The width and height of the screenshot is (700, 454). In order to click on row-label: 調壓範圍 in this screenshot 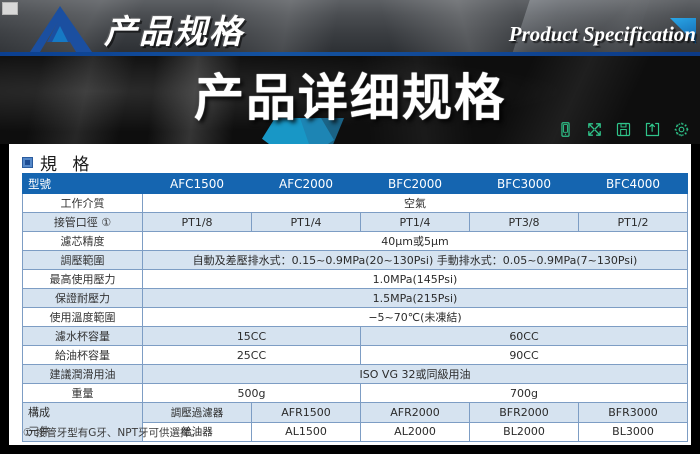, I will do `click(82, 260)`.